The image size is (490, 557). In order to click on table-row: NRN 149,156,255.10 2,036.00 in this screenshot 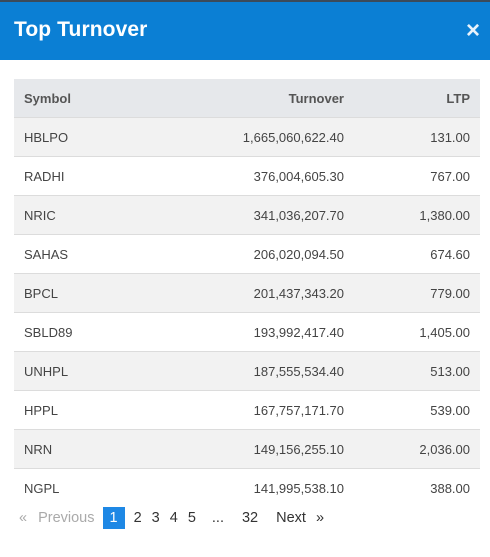, I will do `click(247, 448)`.